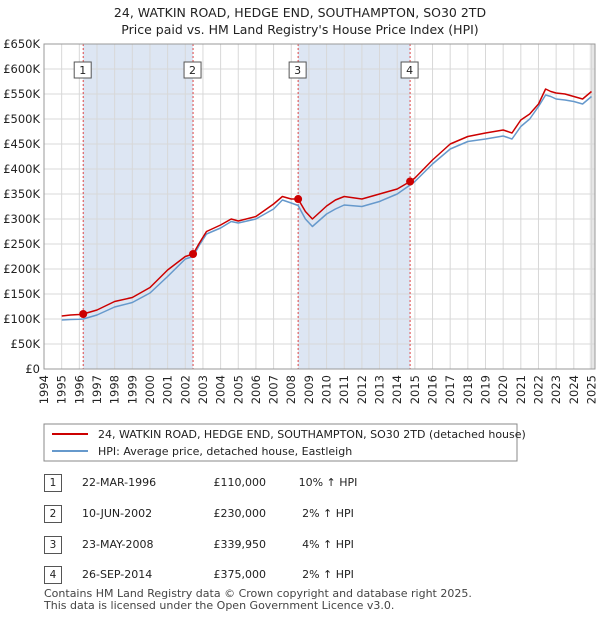 The width and height of the screenshot is (600, 620). I want to click on y-tick-label: £100K, so click(21, 319).